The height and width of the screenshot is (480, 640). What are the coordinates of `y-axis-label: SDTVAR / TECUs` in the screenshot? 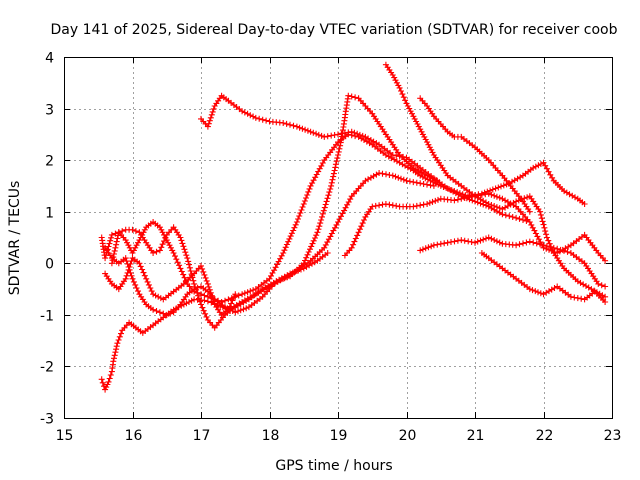 It's located at (15, 238).